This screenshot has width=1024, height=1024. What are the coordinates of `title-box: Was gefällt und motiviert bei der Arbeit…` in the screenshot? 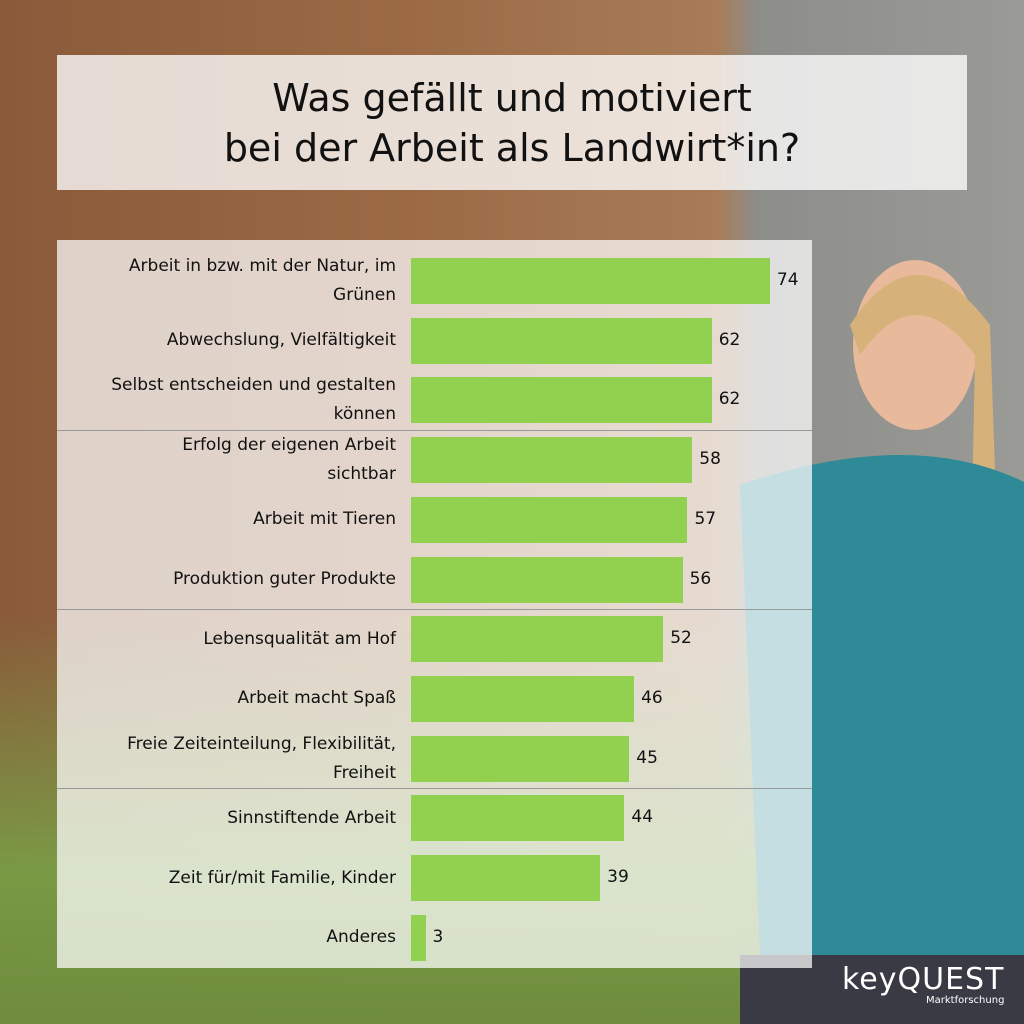 It's located at (512, 122).